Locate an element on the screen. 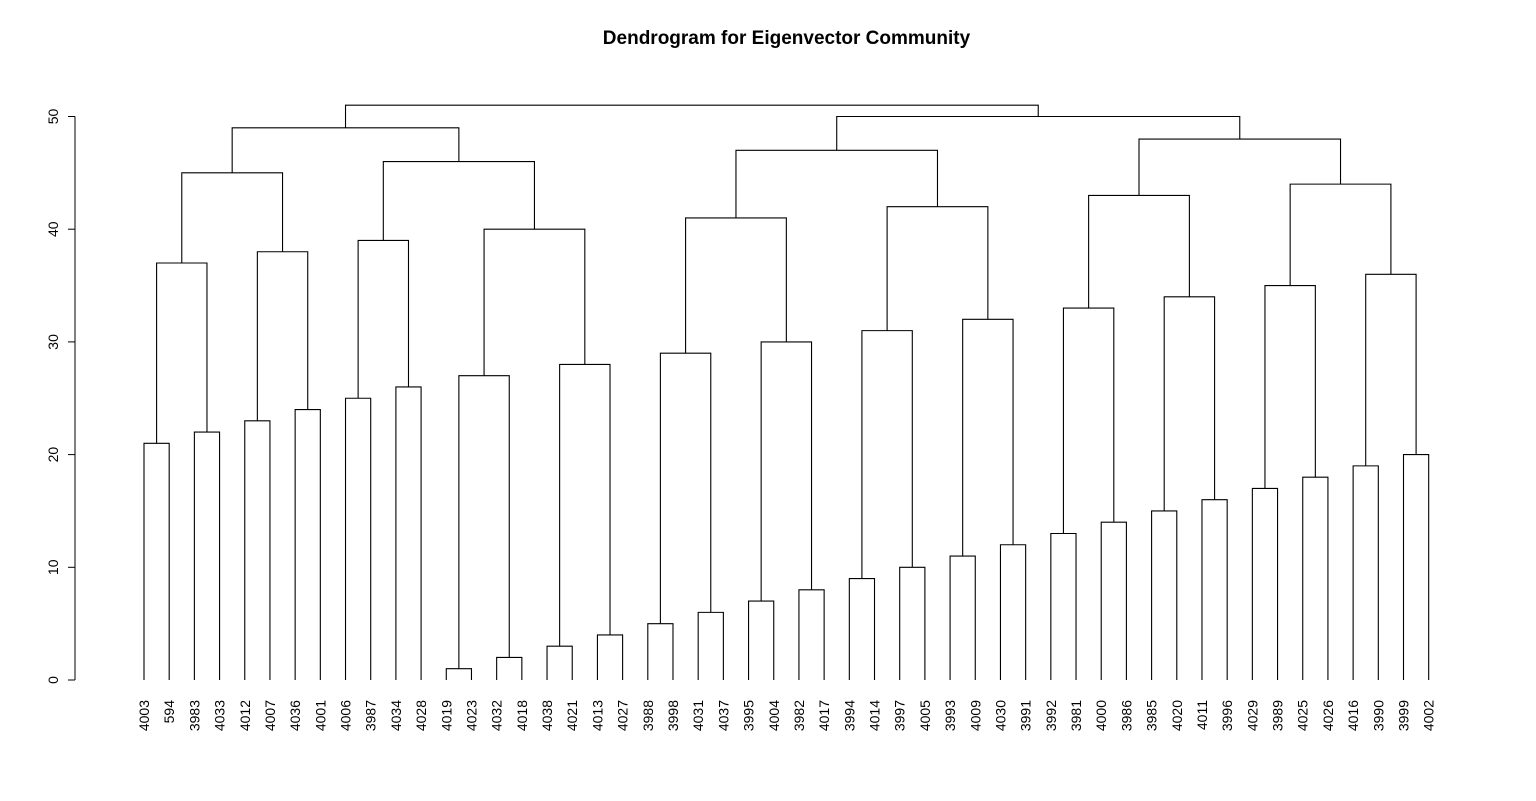 This screenshot has width=1536, height=801. leaf-label: 4001 is located at coordinates (320, 715).